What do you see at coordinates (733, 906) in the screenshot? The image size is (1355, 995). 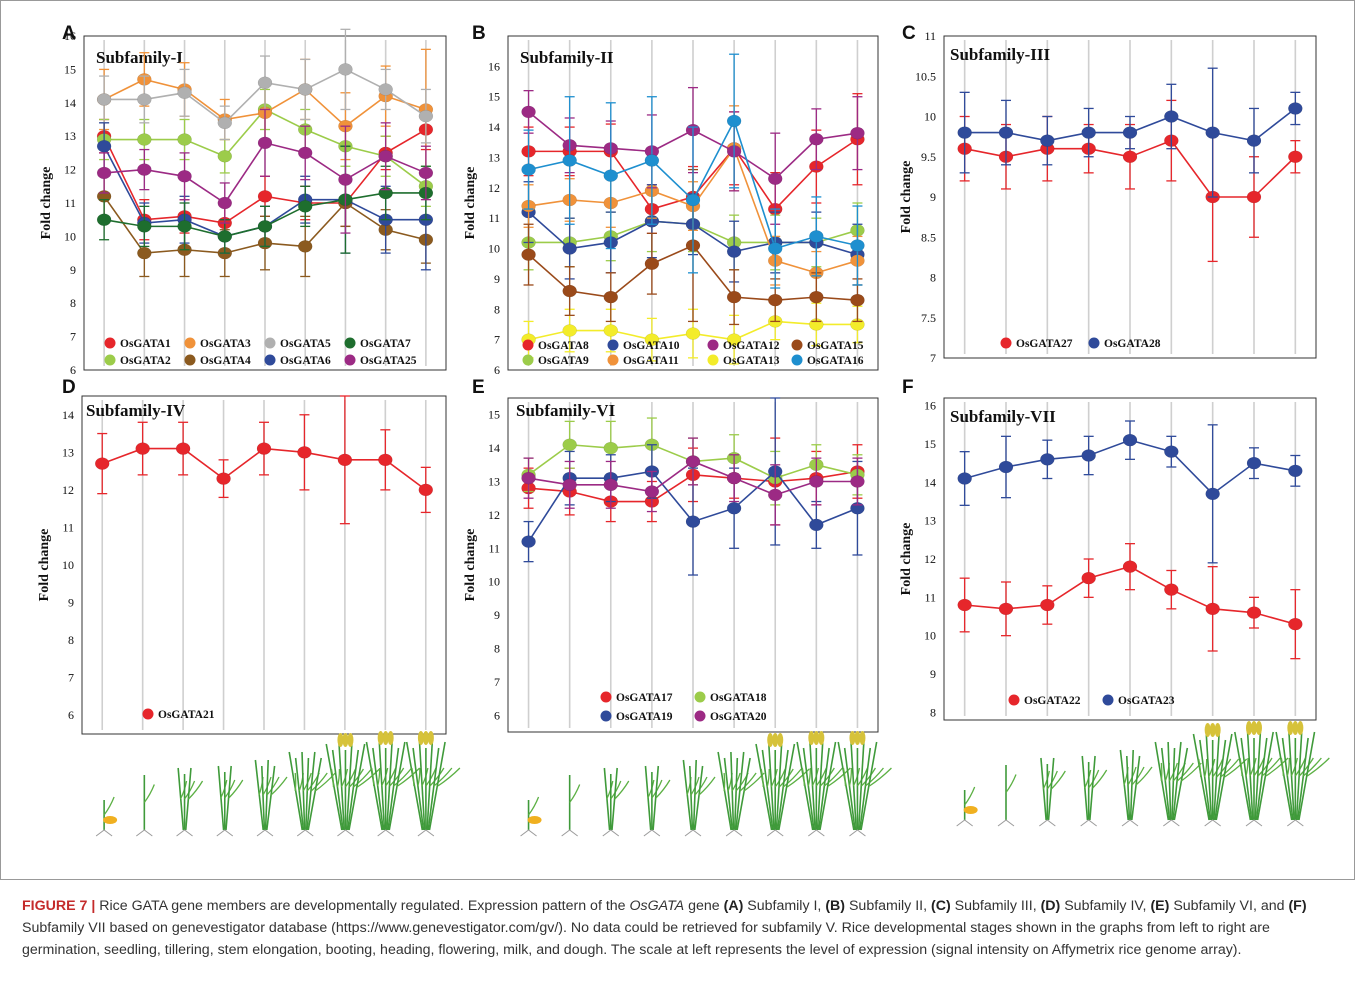 I see `caption-text: (A)` at bounding box center [733, 906].